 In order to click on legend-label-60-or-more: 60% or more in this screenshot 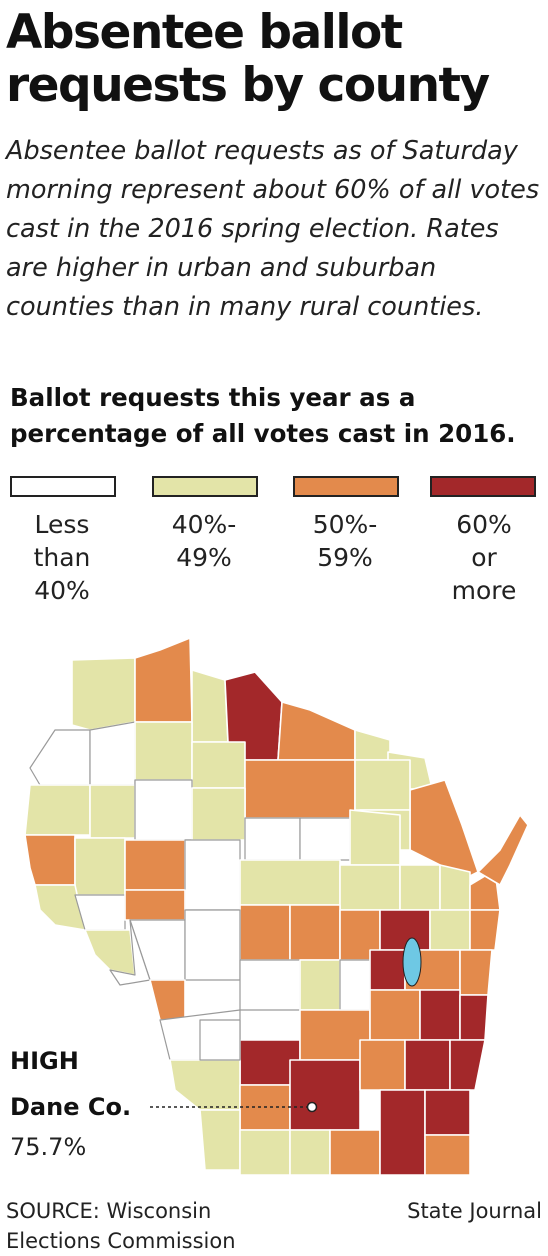, I will do `click(484, 557)`.